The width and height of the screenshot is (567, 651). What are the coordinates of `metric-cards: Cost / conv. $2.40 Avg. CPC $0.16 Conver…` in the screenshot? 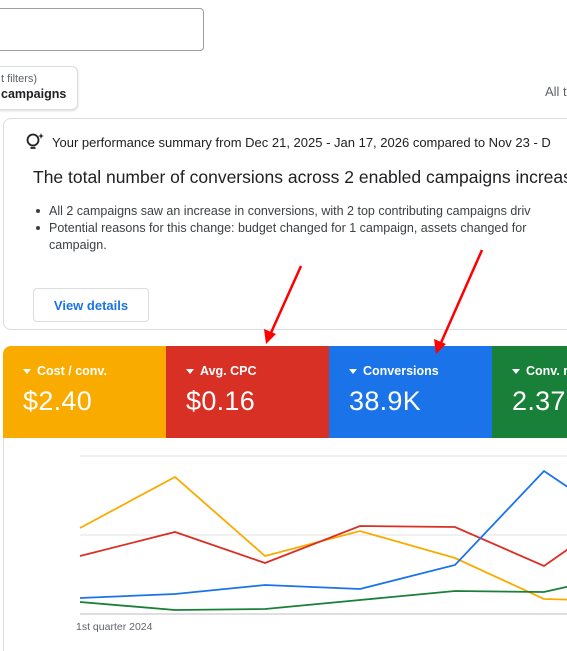 It's located at (285, 392).